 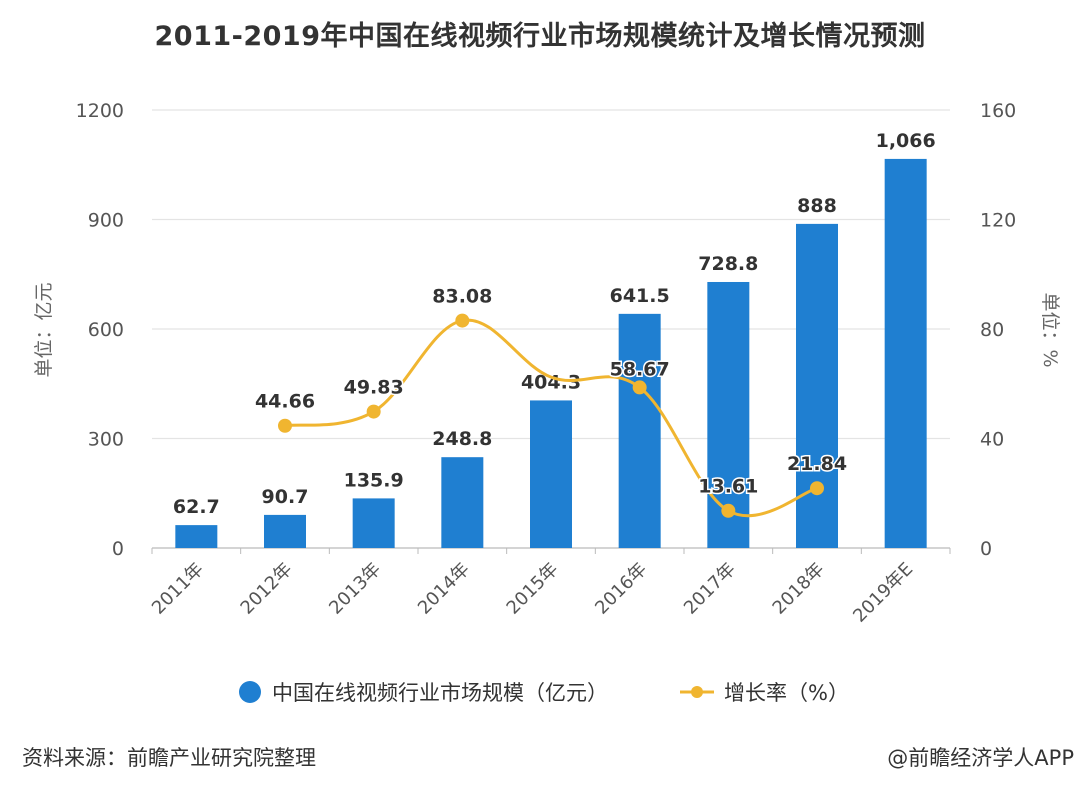 What do you see at coordinates (640, 369) in the screenshot?
I see `growth-rate-label: 58.67` at bounding box center [640, 369].